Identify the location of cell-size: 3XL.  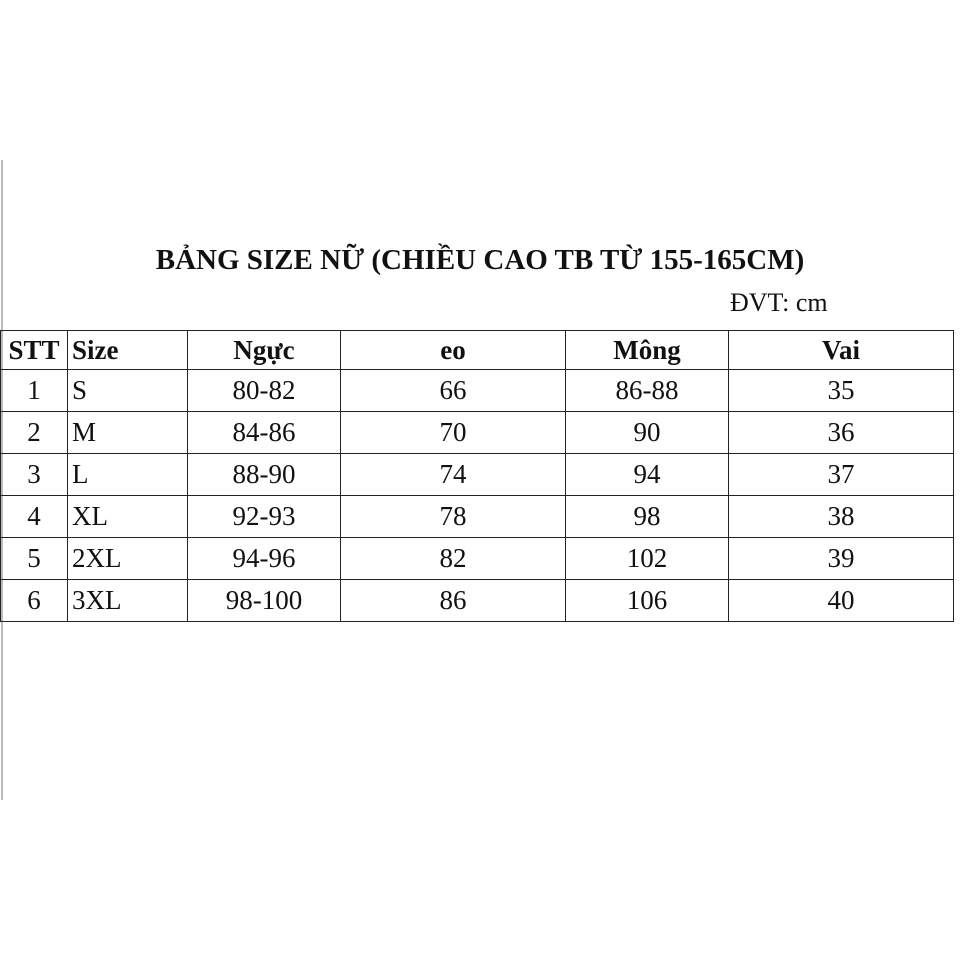
(127, 600).